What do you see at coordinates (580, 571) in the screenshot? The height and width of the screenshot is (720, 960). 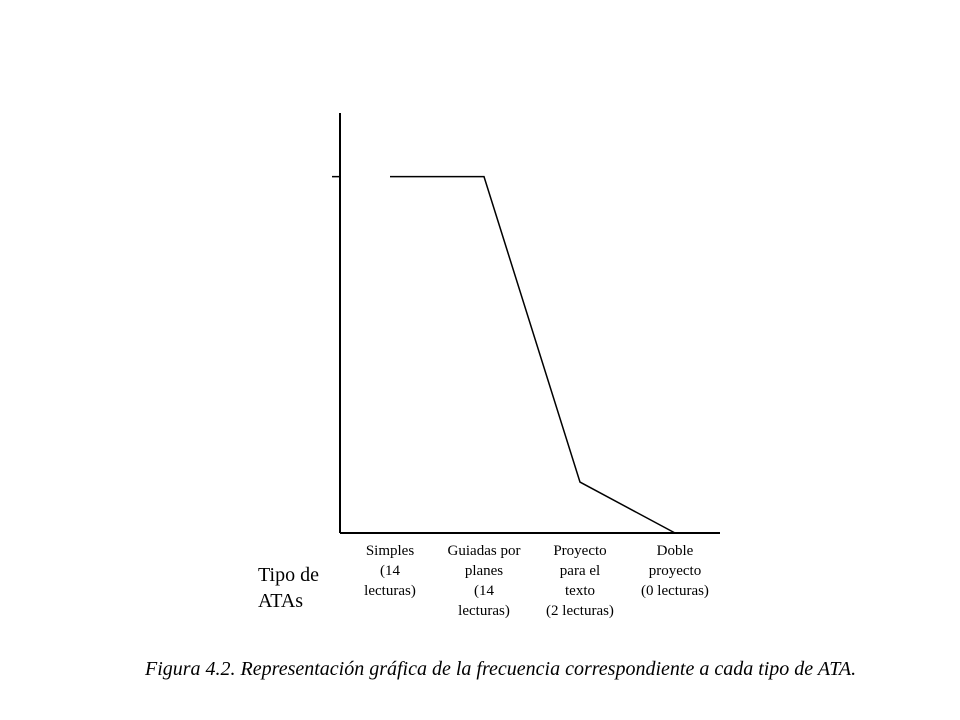 I see `x-tick-label: para el` at bounding box center [580, 571].